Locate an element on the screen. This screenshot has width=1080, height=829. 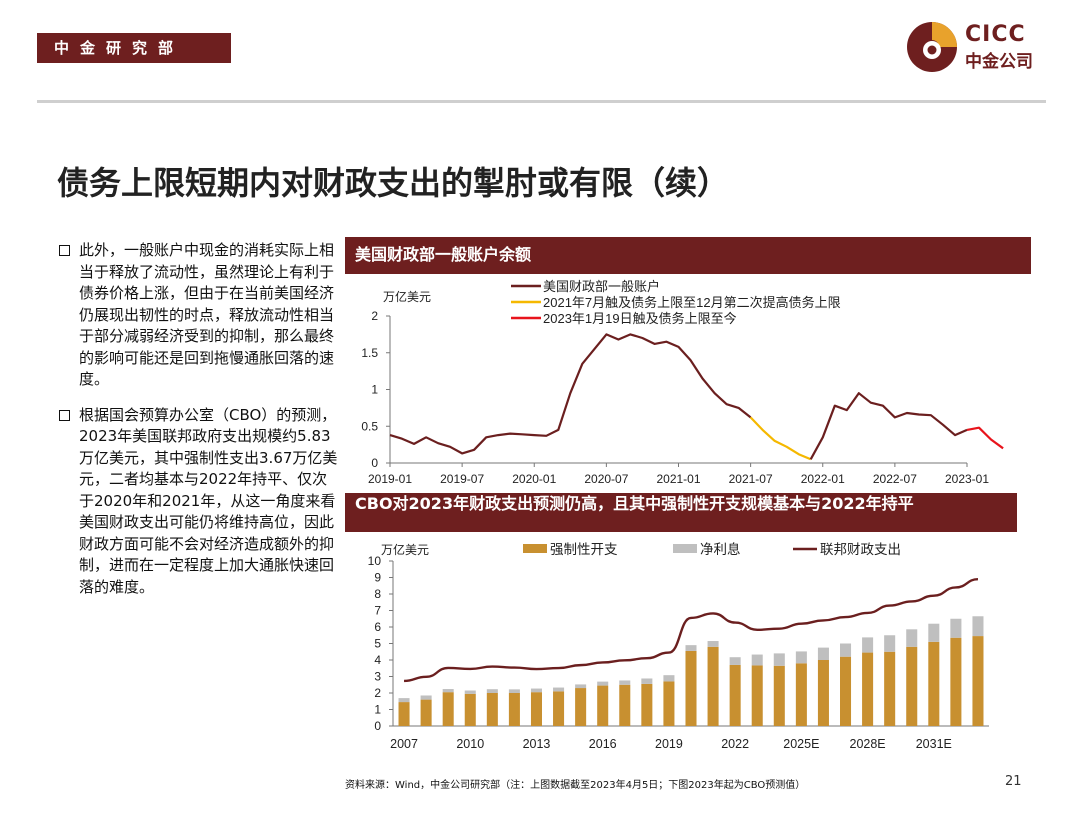
x-tick-label: 2028E is located at coordinates (868, 744).